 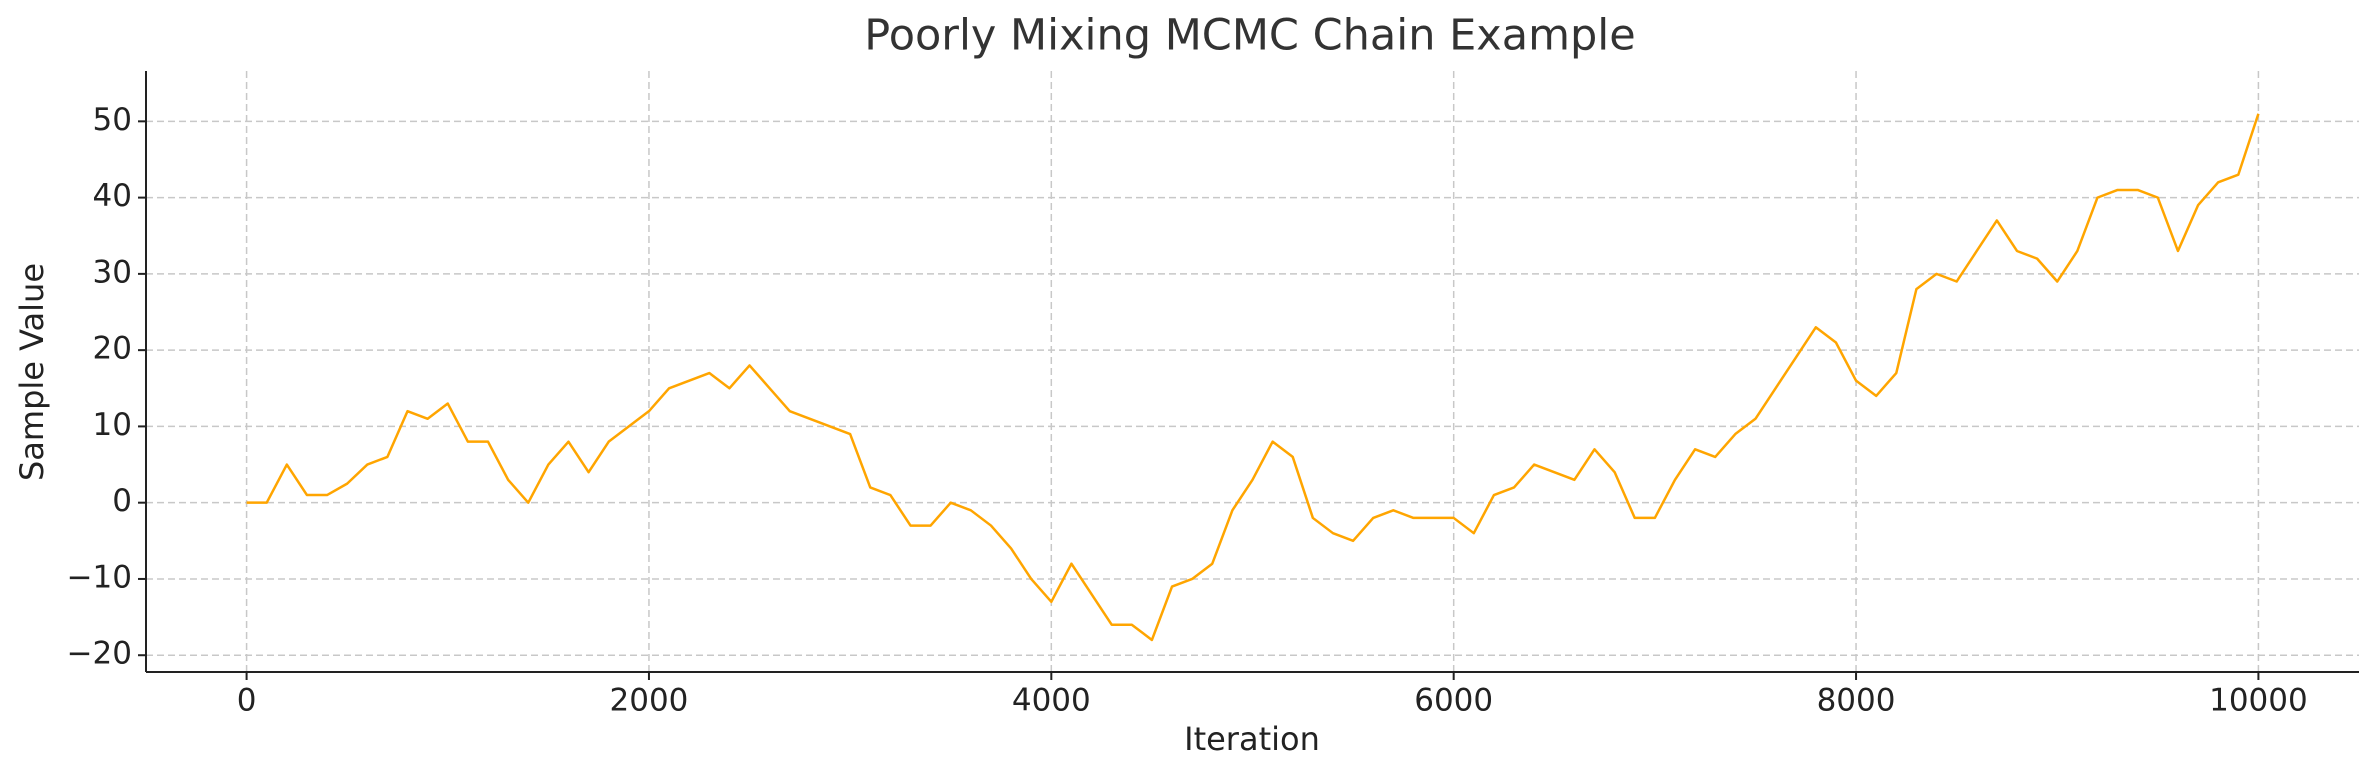 What do you see at coordinates (112, 120) in the screenshot?
I see `y-tick-label: 50` at bounding box center [112, 120].